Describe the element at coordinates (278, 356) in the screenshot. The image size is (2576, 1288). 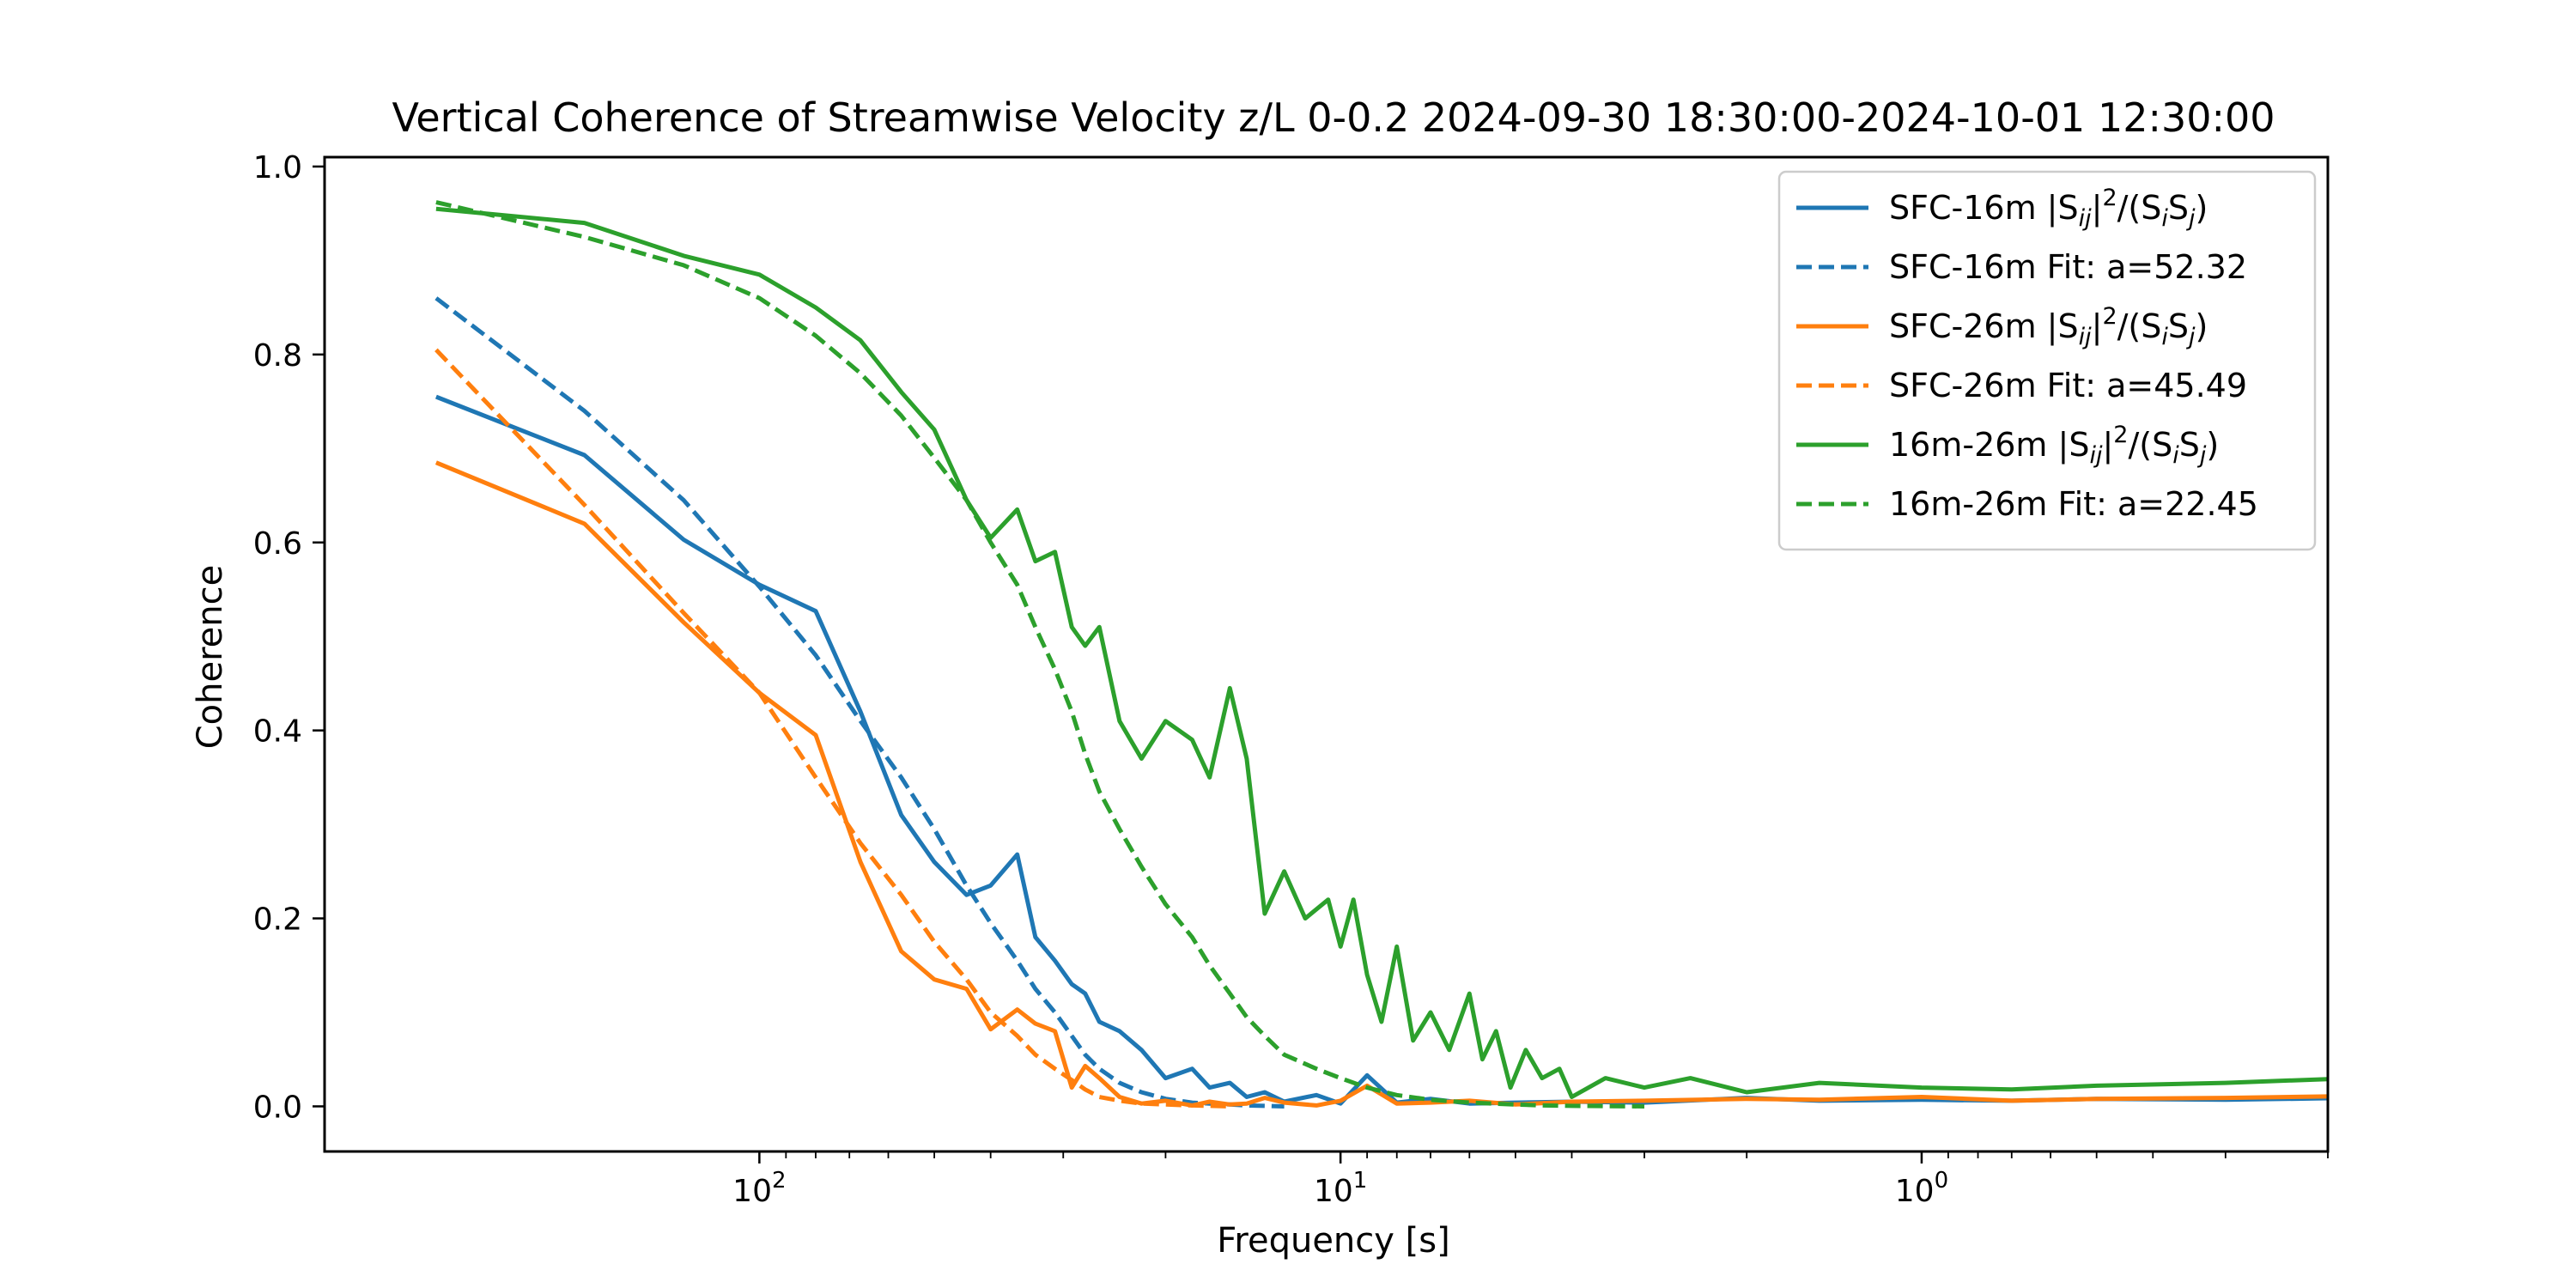
I see `y-tick-label: 0.8` at that location.